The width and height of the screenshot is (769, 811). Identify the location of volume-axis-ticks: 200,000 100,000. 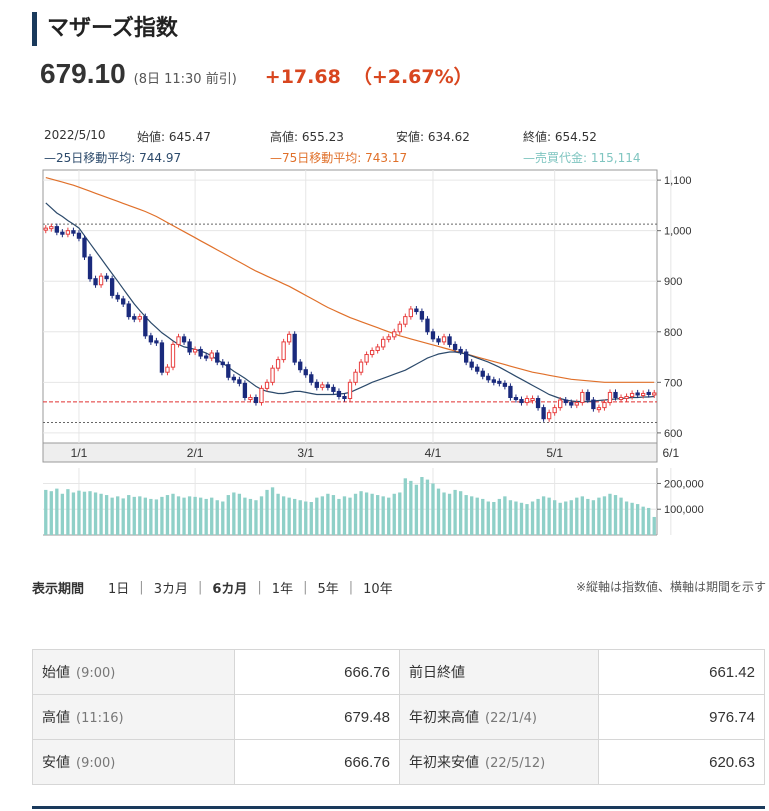
(680, 497).